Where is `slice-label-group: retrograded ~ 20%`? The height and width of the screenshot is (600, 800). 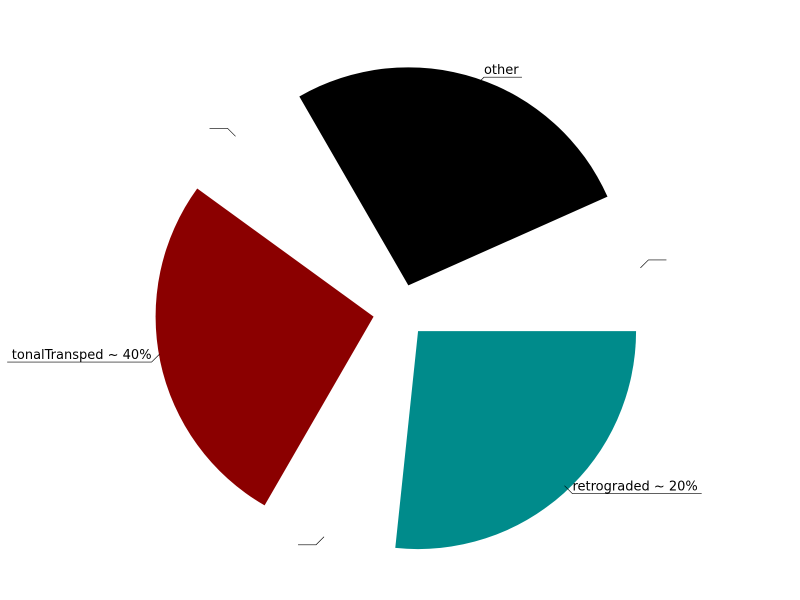 slice-label-group: retrograded ~ 20% is located at coordinates (633, 487).